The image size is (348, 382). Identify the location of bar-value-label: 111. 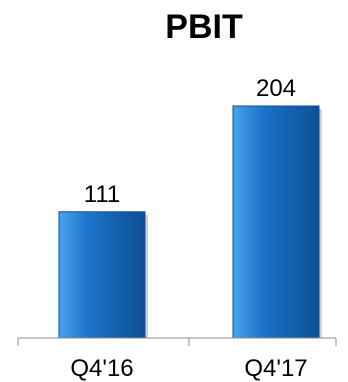
(102, 194).